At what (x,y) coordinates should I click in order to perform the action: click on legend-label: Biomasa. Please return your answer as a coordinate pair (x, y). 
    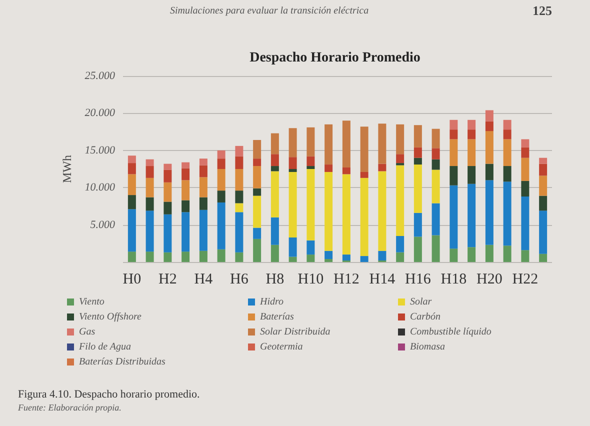
    Looking at the image, I should click on (427, 347).